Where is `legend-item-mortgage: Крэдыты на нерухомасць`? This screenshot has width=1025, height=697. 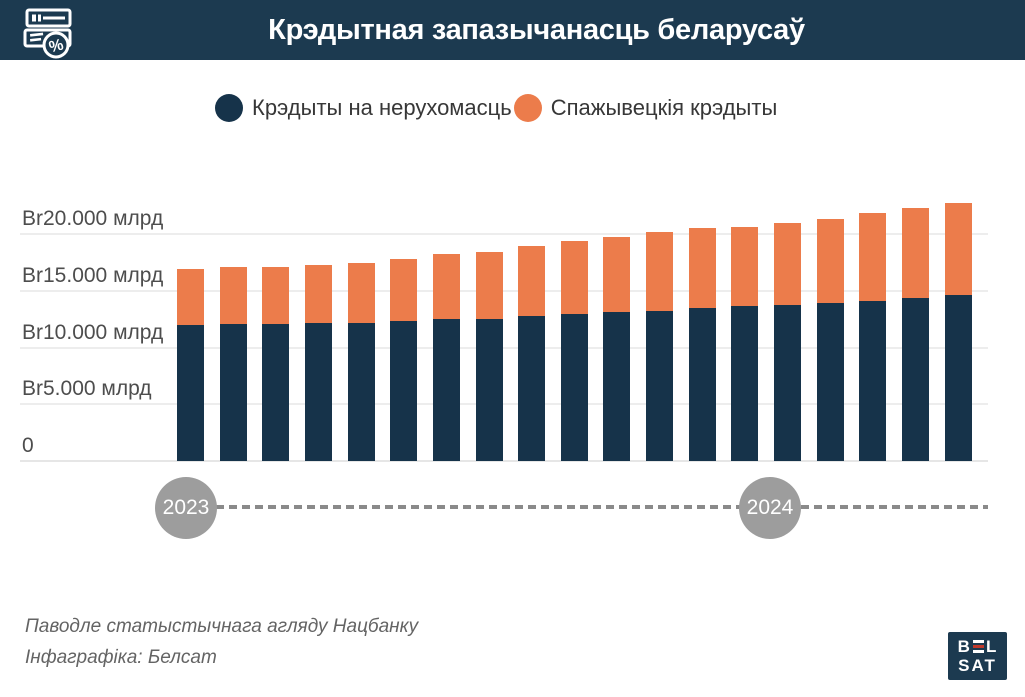
legend-item-mortgage: Крэдыты на нерухомасць is located at coordinates (363, 108).